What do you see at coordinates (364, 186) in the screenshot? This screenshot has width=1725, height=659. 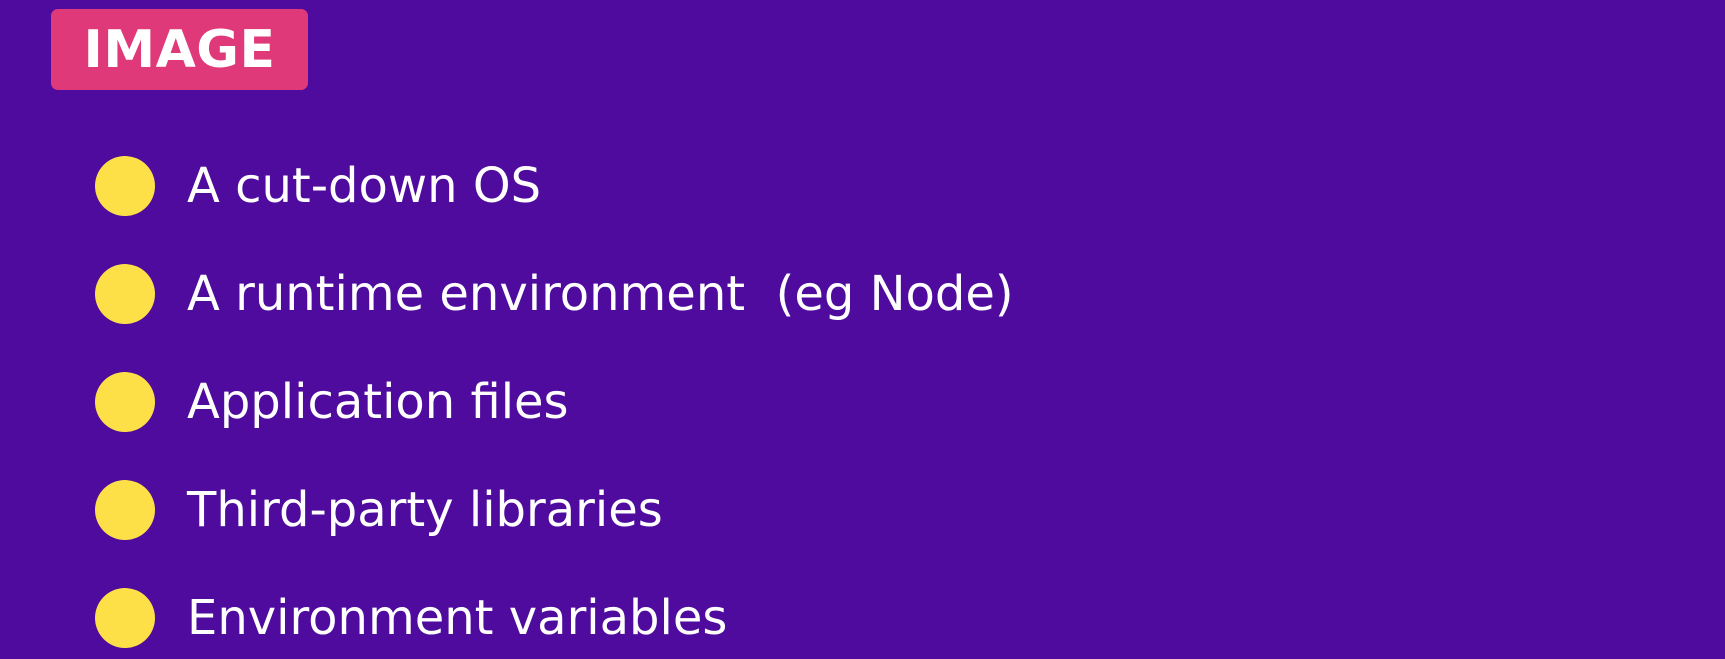 I see `bullet-text: A cut-down OS` at bounding box center [364, 186].